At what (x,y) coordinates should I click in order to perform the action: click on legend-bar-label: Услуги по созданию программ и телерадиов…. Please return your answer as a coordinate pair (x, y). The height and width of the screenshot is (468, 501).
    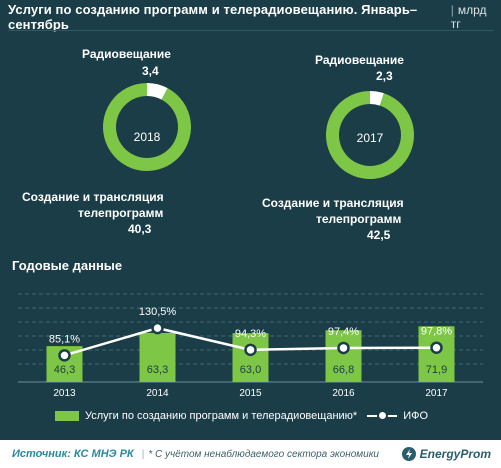
    Looking at the image, I should click on (221, 416).